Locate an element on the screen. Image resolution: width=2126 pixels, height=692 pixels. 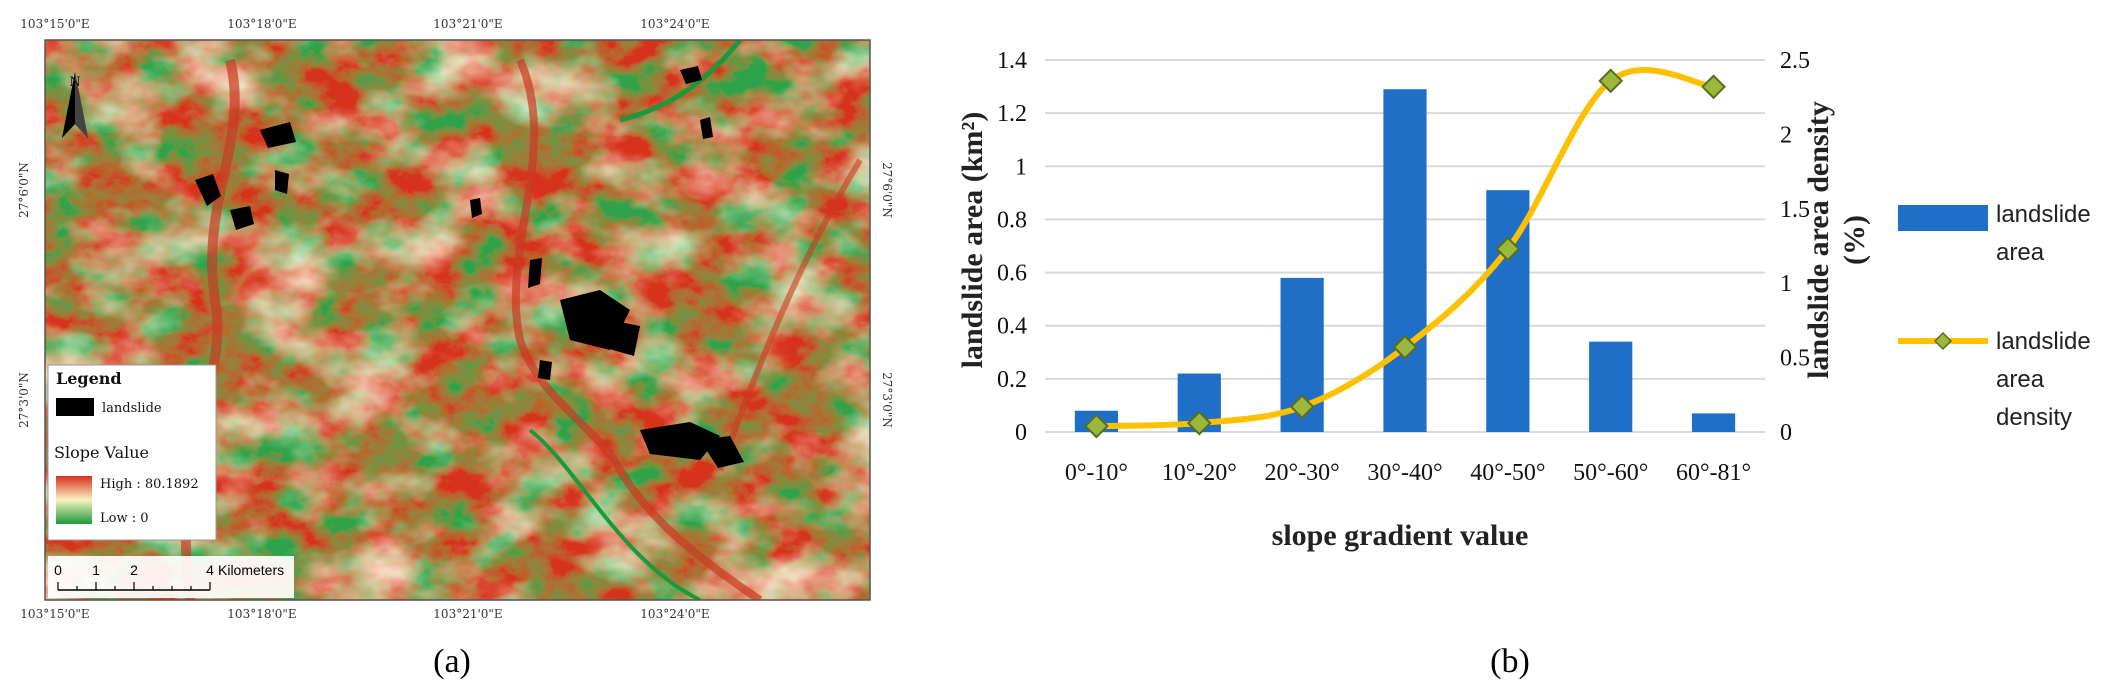
landslide-swatch is located at coordinates (75, 407).